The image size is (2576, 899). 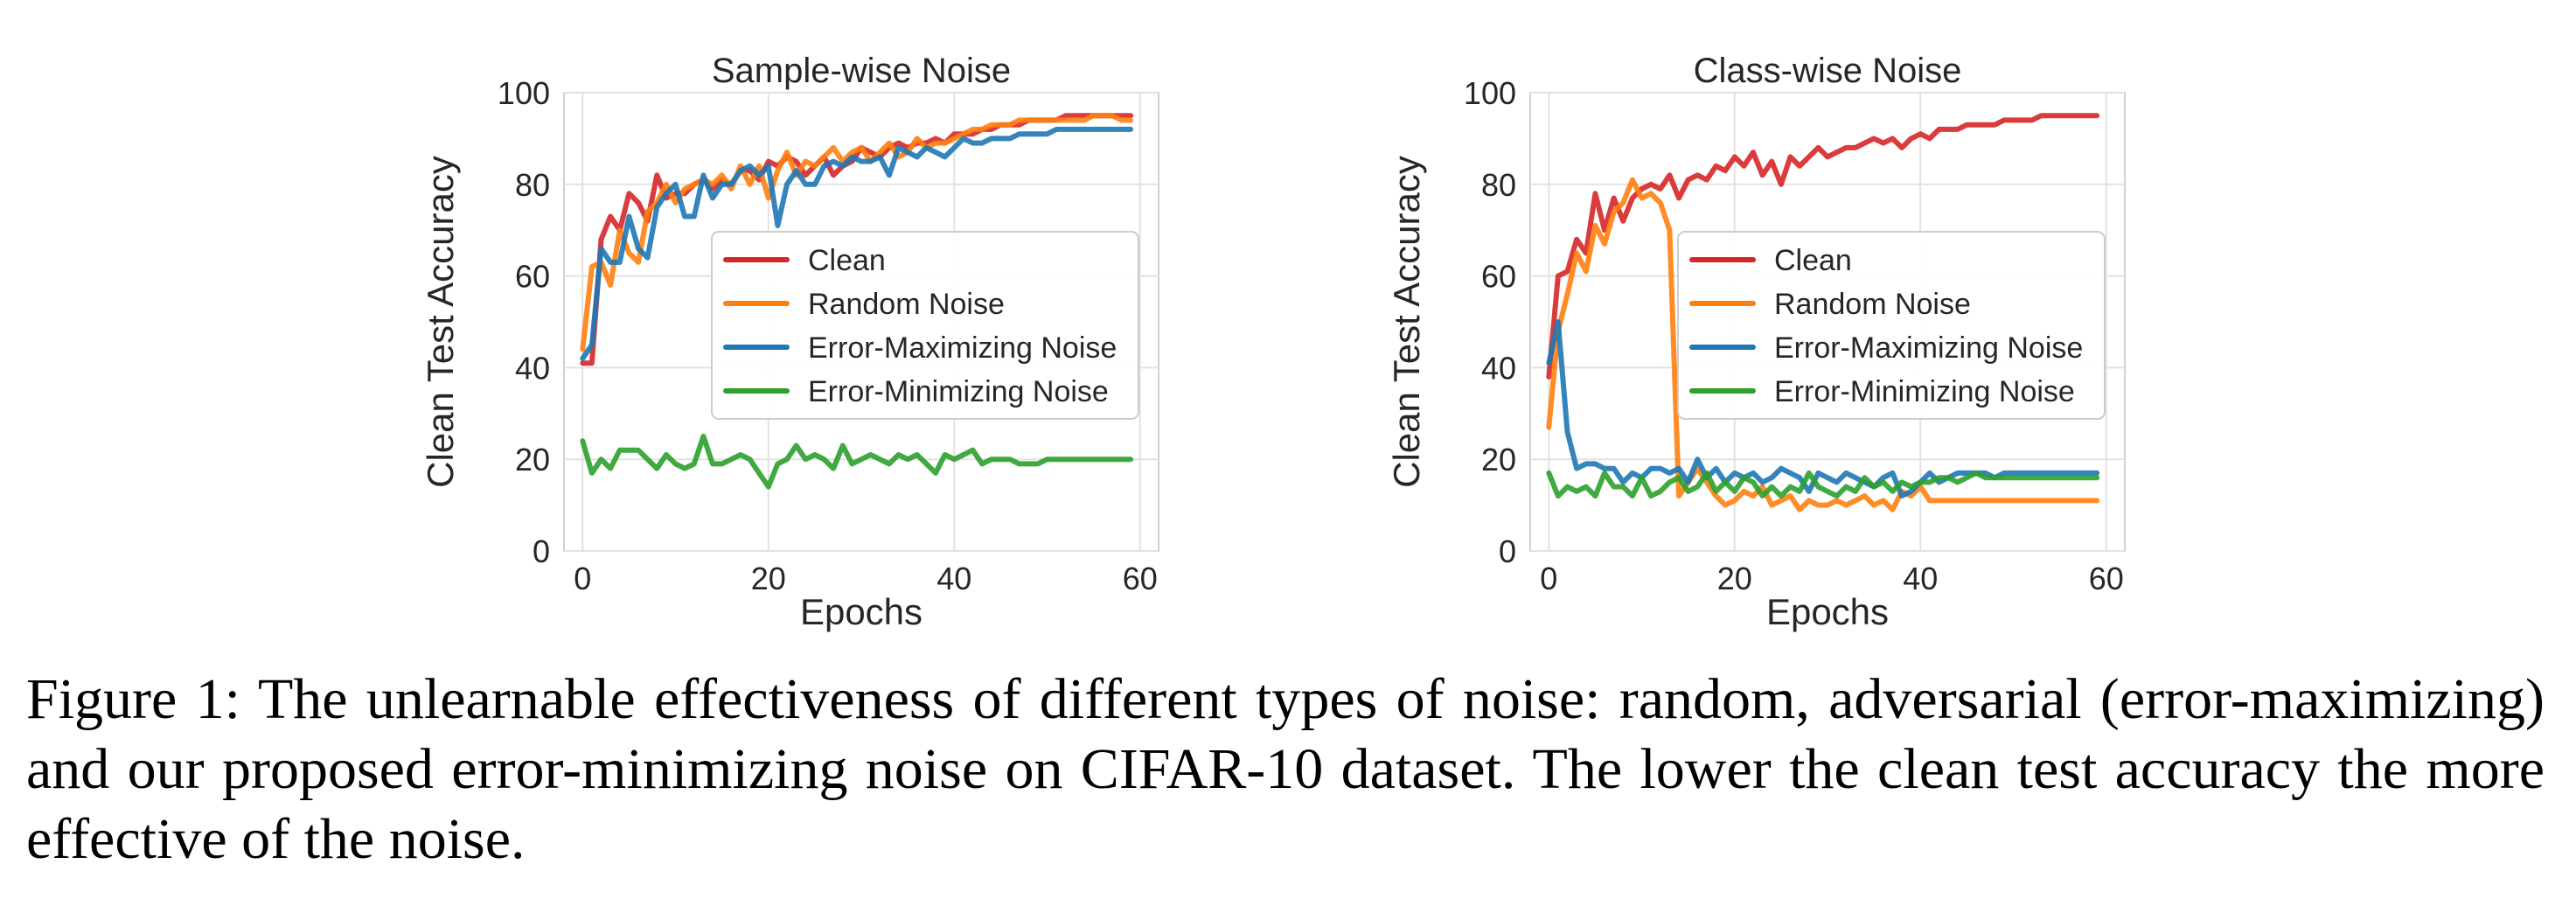 What do you see at coordinates (861, 71) in the screenshot?
I see `chart-title: Sample-wise Noise` at bounding box center [861, 71].